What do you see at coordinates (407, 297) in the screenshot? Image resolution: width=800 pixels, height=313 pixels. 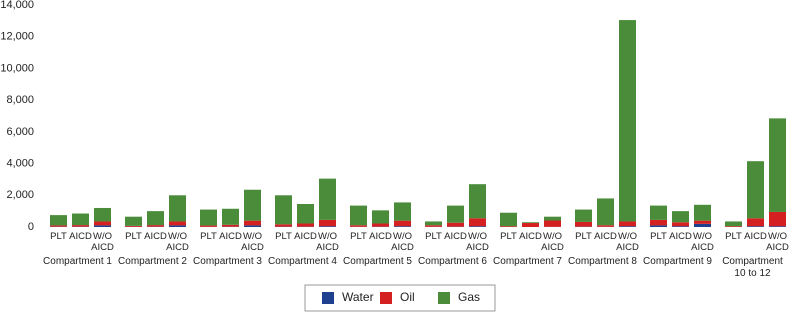 I see `legend-label: Oil` at bounding box center [407, 297].